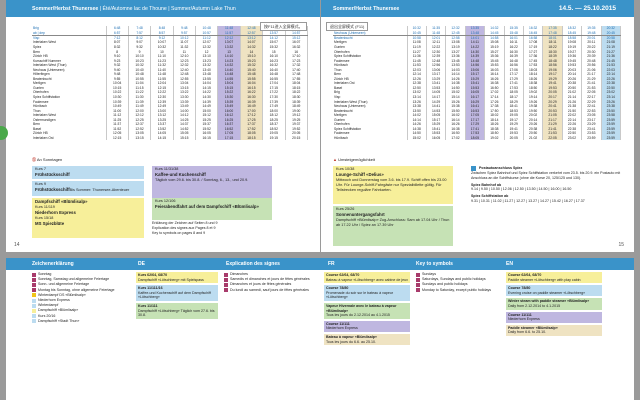 The width and height of the screenshot is (640, 400). I want to click on time-cell: 14:56, so click(475, 65).